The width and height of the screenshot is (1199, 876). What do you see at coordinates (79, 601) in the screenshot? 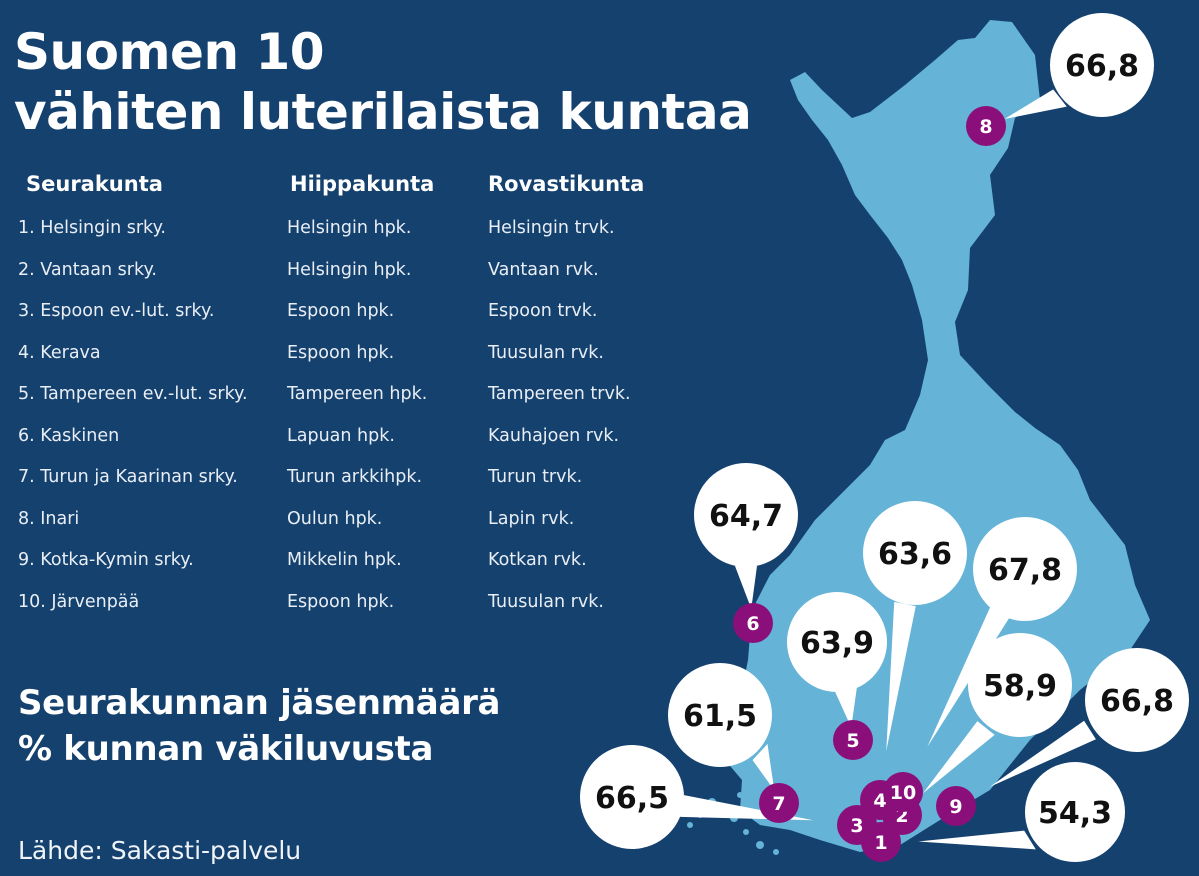
I see `cell-parish: 10. Järvenpää` at bounding box center [79, 601].